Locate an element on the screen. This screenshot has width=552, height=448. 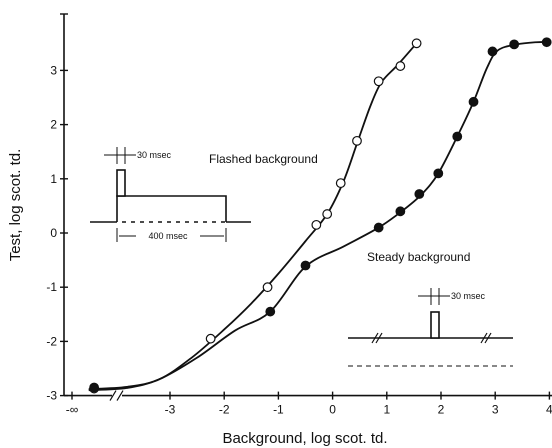
x-tick-label: 4 is located at coordinates (549, 410).